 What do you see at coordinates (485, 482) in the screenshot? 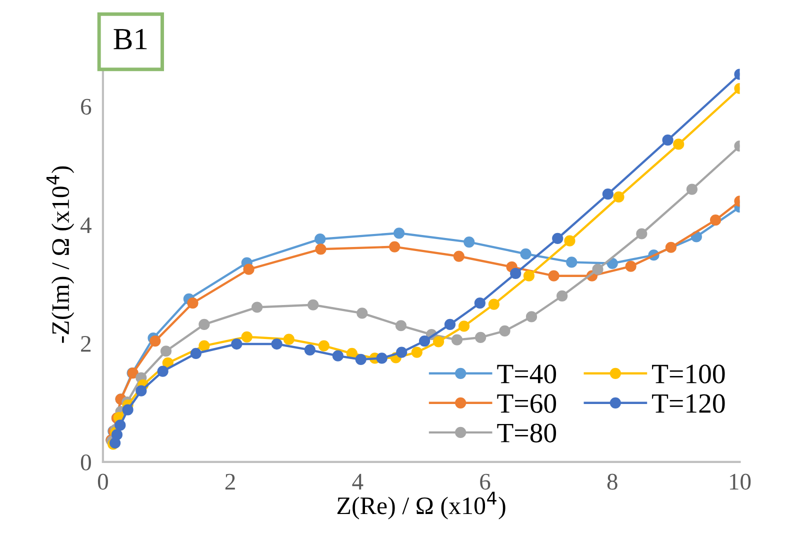
I see `x-tick-label: 6` at bounding box center [485, 482].